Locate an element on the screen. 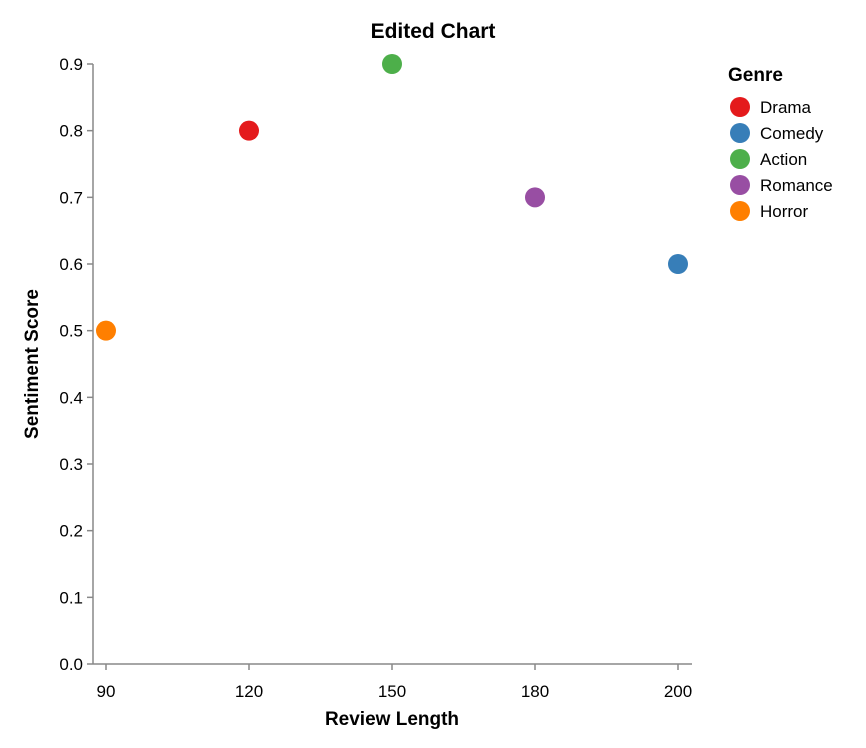 This screenshot has width=866, height=748. y-axis: 0.0 0.1 0.2 0.3 0.4 0.5 0.6 0.7 0.8 0.9 is located at coordinates (76, 364).